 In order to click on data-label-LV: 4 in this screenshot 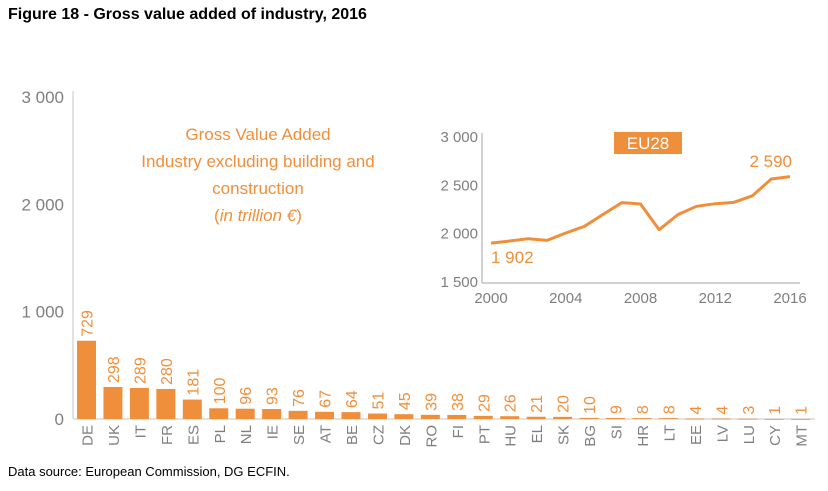, I will do `click(722, 410)`.